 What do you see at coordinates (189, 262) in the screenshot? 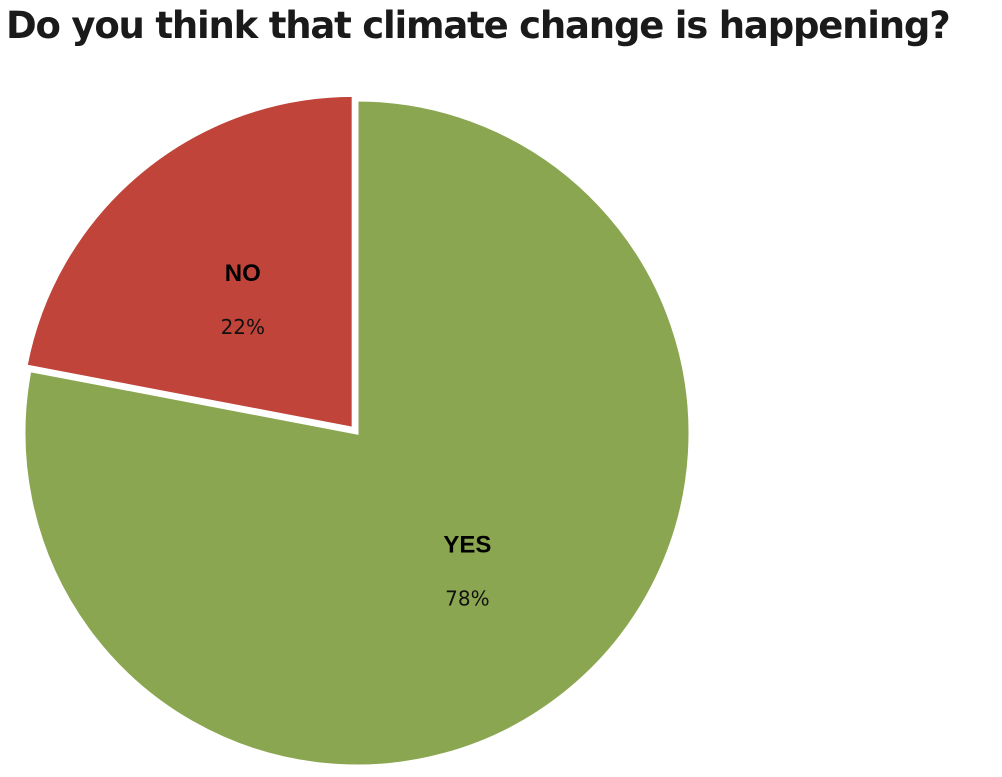
I see `pie-slice-no` at bounding box center [189, 262].